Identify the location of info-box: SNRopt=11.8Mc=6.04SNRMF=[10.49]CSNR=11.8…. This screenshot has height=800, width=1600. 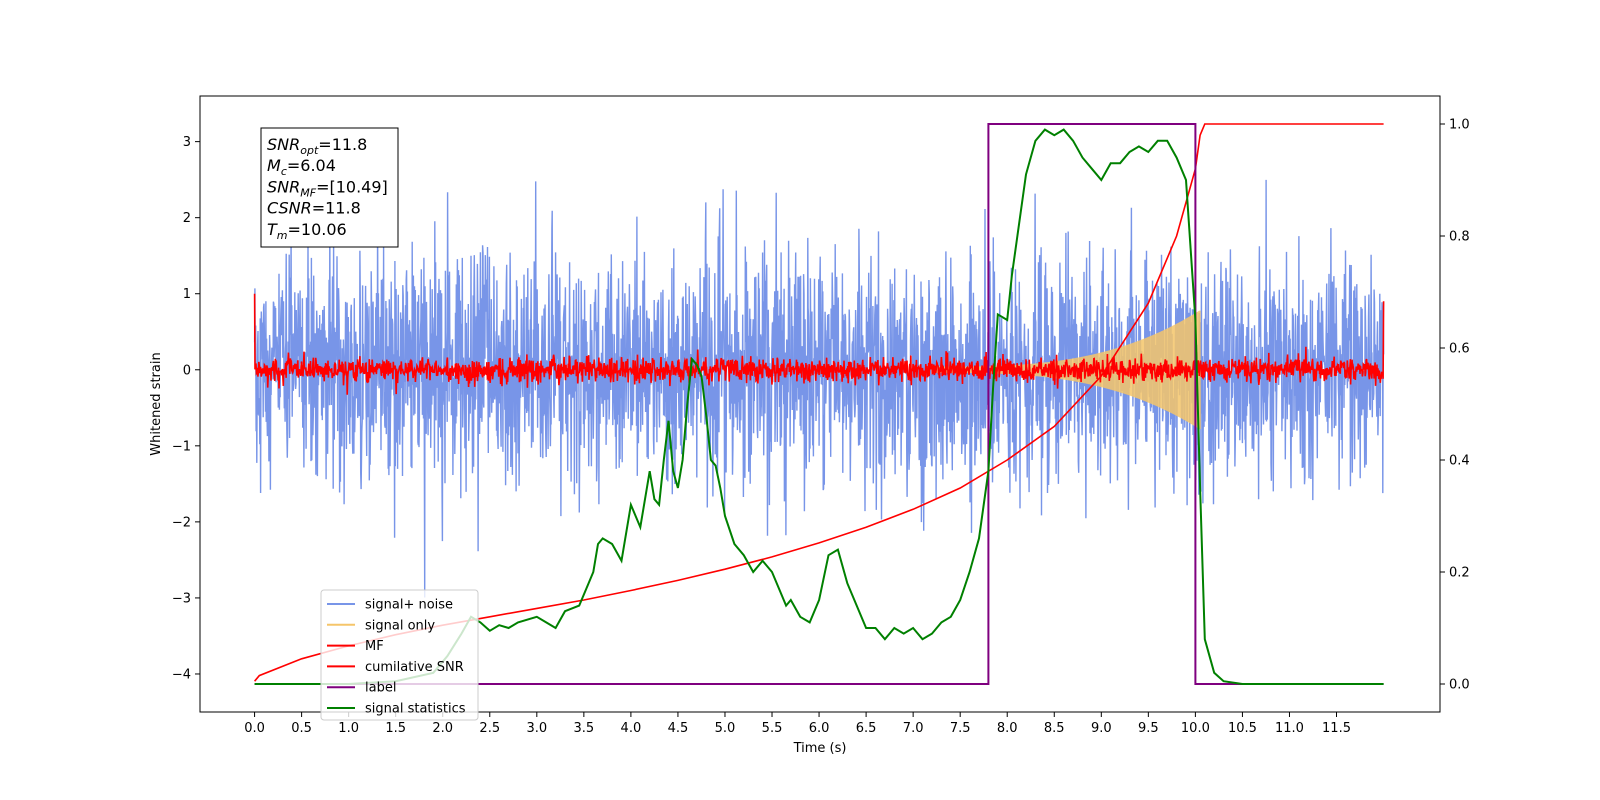
(329, 187).